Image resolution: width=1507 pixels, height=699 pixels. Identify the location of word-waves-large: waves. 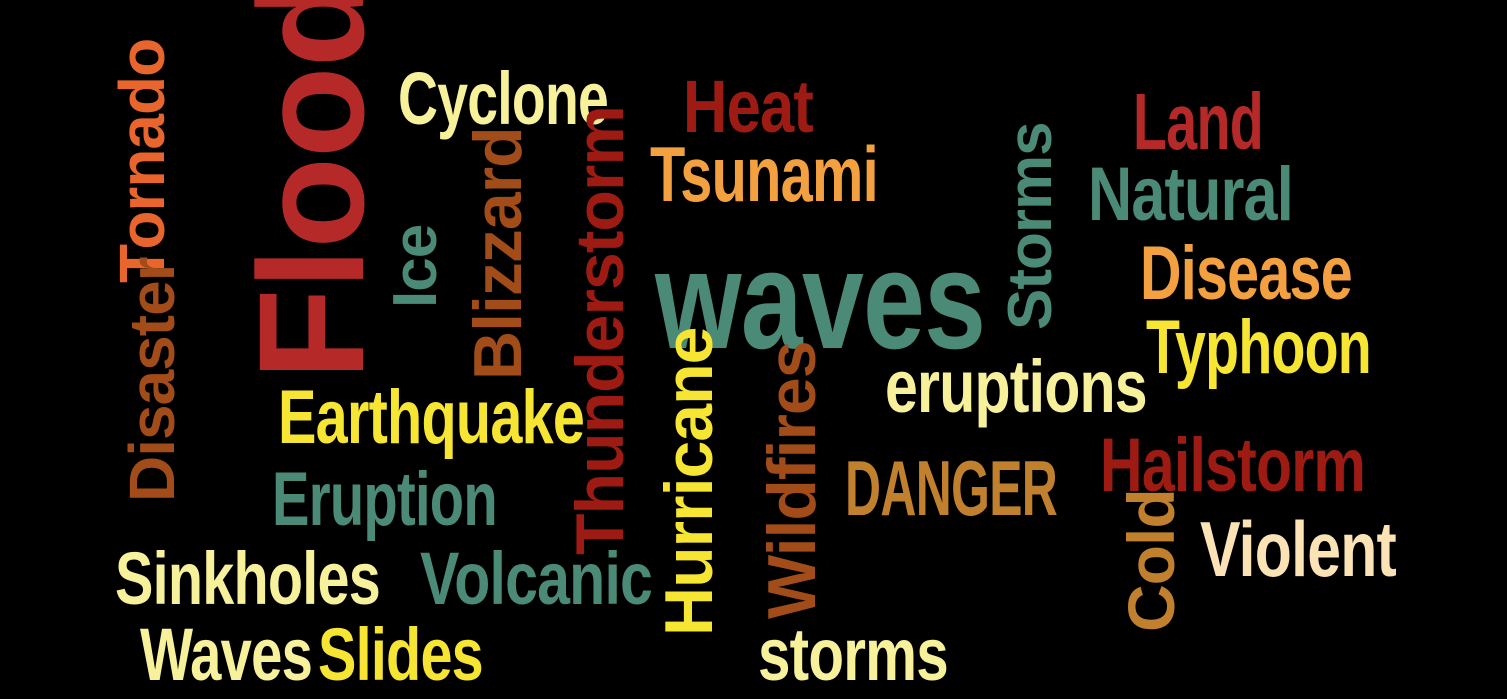
(820, 299).